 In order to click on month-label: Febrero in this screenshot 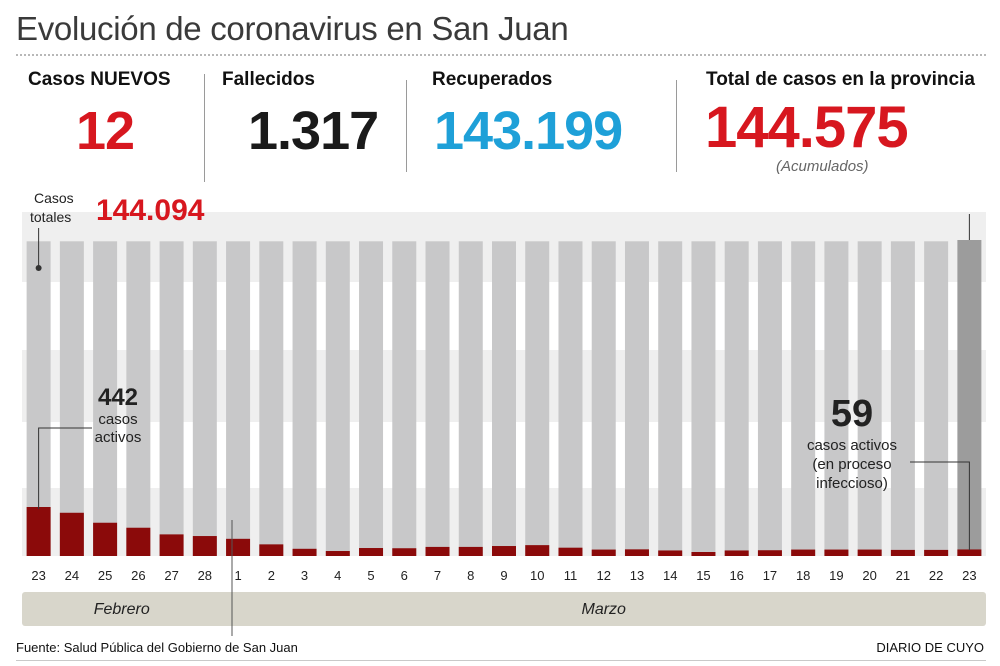, I will do `click(122, 609)`.